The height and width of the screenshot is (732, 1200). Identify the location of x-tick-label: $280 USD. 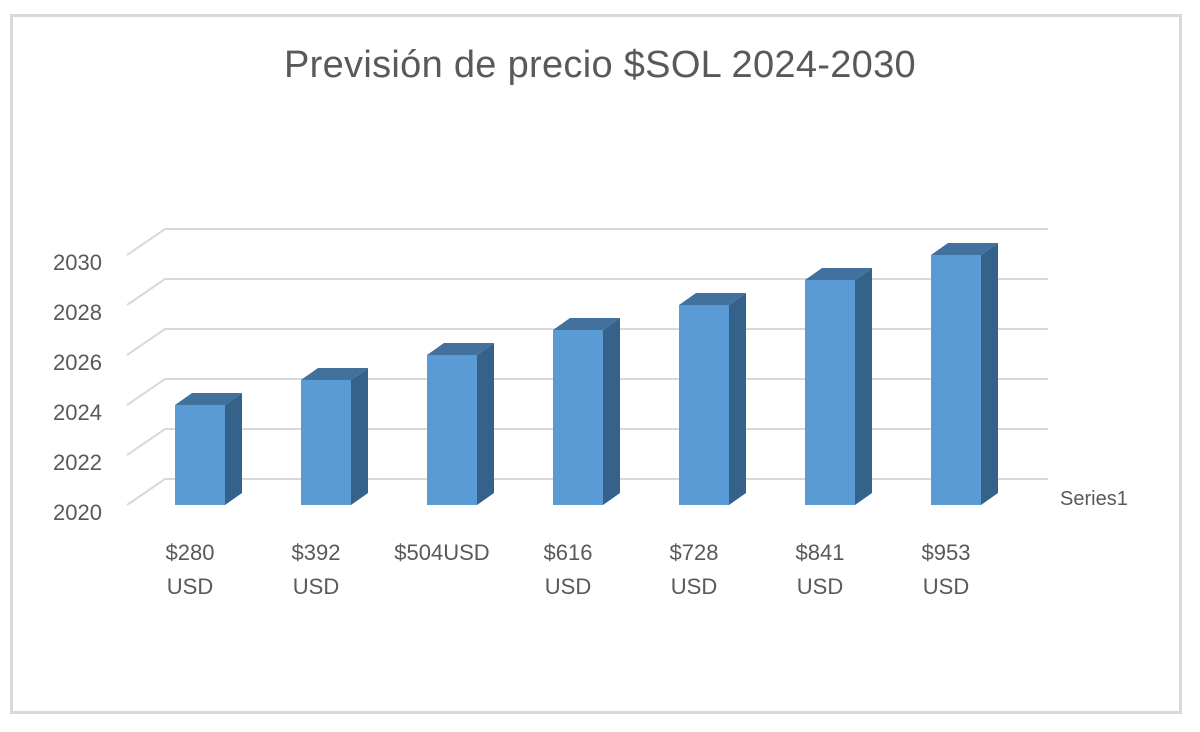
(190, 569).